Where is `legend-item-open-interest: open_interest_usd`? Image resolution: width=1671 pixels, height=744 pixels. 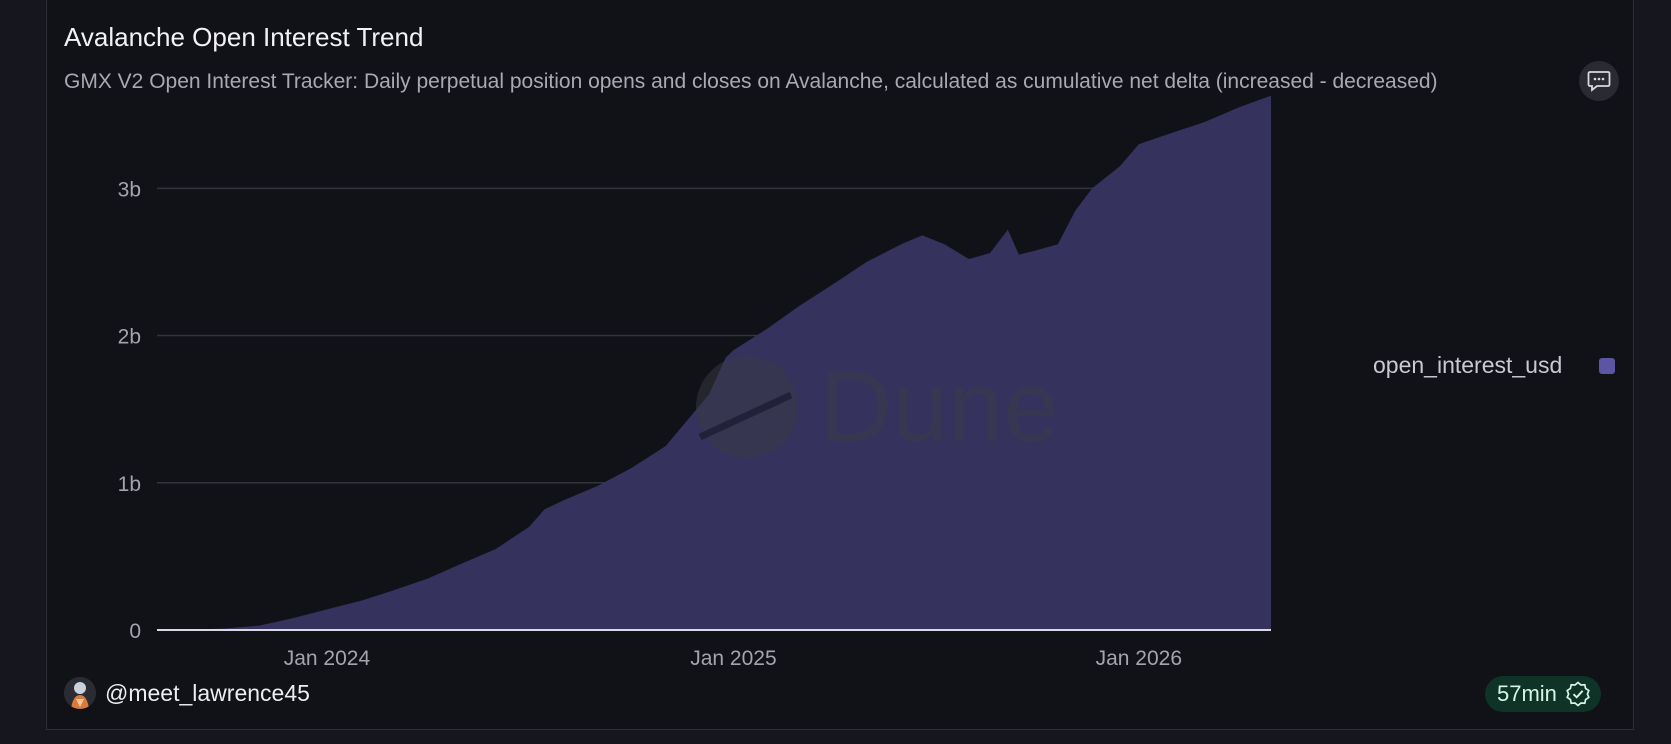 legend-item-open-interest: open_interest_usd is located at coordinates (1494, 365).